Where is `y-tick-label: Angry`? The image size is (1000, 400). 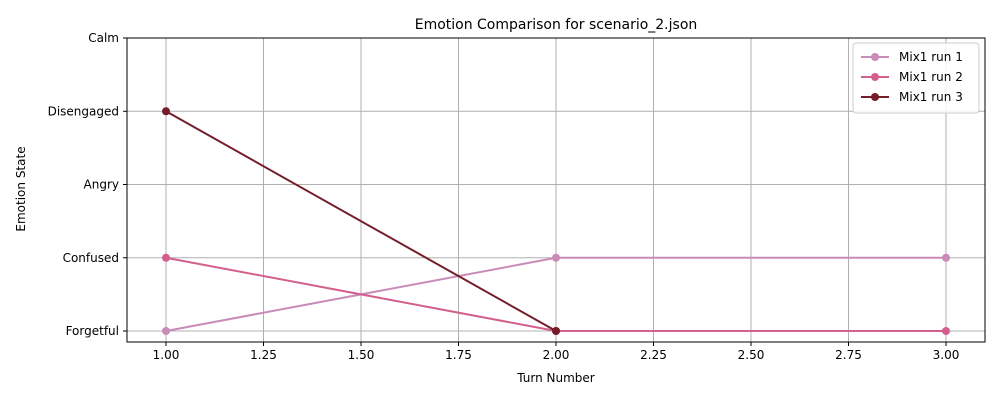
y-tick-label: Angry is located at coordinates (101, 185).